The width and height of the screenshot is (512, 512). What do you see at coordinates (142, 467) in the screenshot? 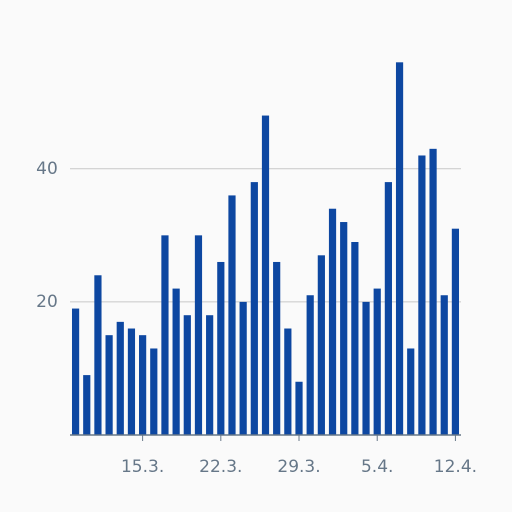
I see `x-tick-label: 15.3.` at bounding box center [142, 467].